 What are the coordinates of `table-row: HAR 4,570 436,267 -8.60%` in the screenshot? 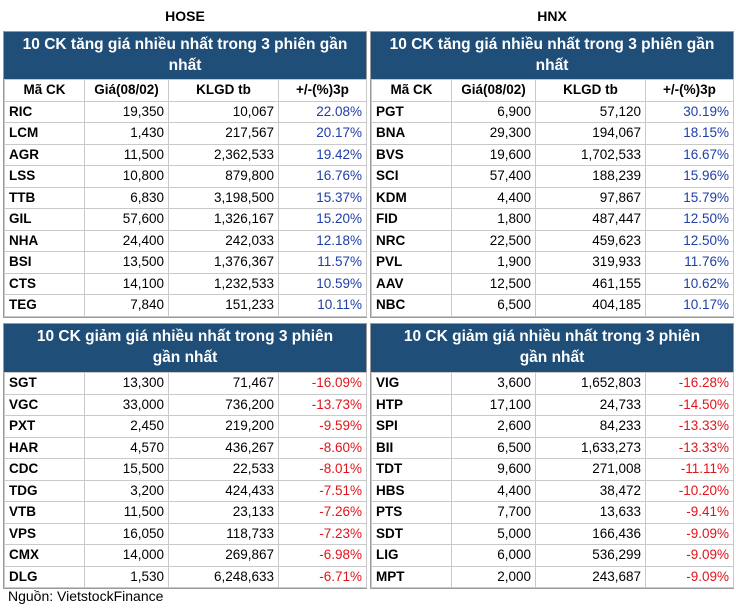 It's located at (185, 447).